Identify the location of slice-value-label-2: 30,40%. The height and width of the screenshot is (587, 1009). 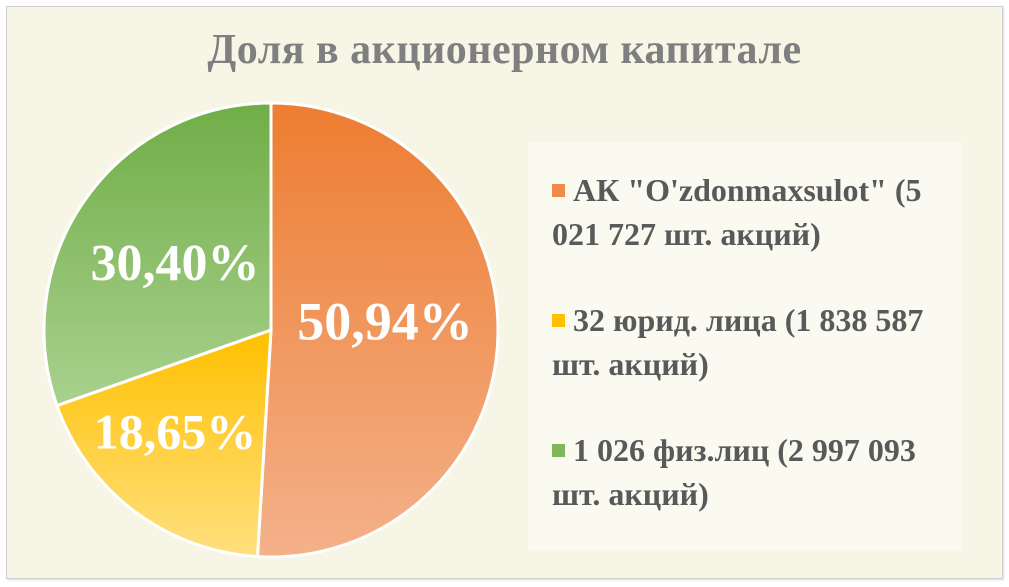
(175, 263).